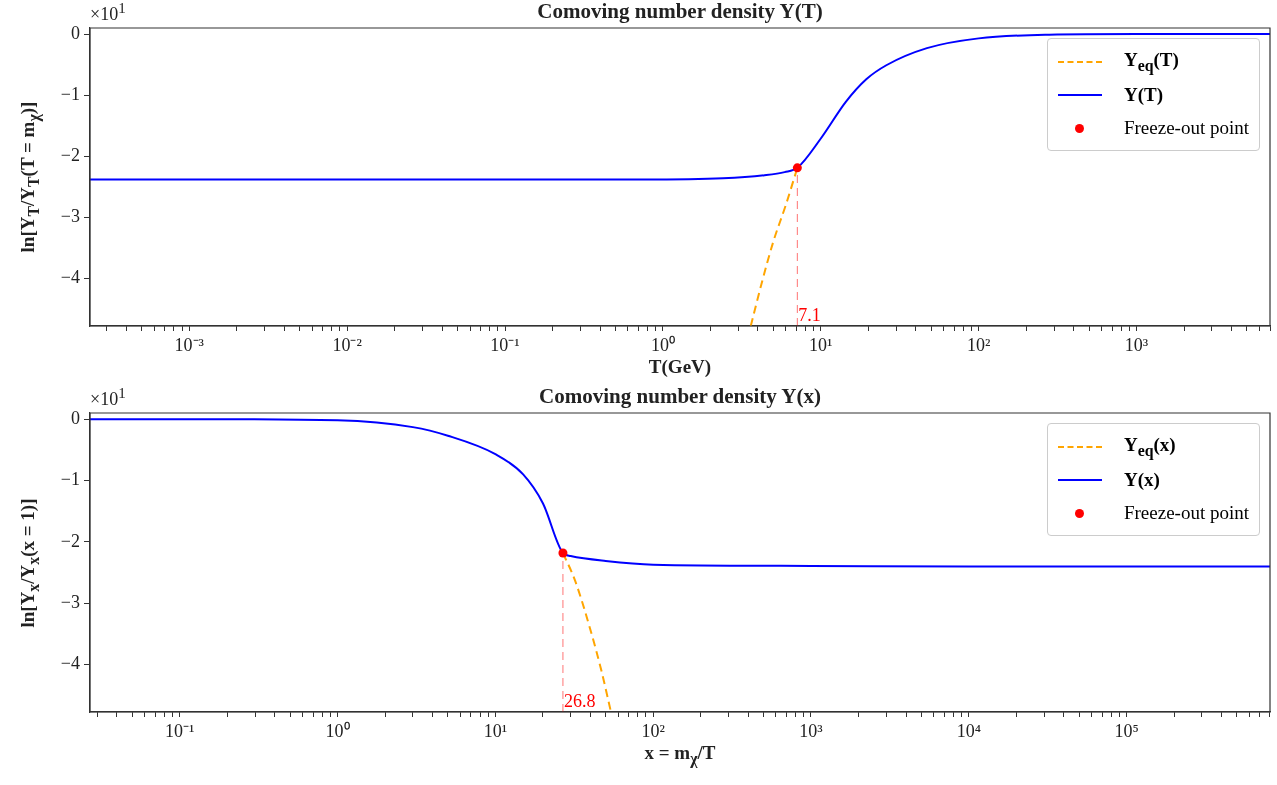 This screenshot has height=785, width=1277. I want to click on x-tick-label: 10⁻², so click(347, 344).